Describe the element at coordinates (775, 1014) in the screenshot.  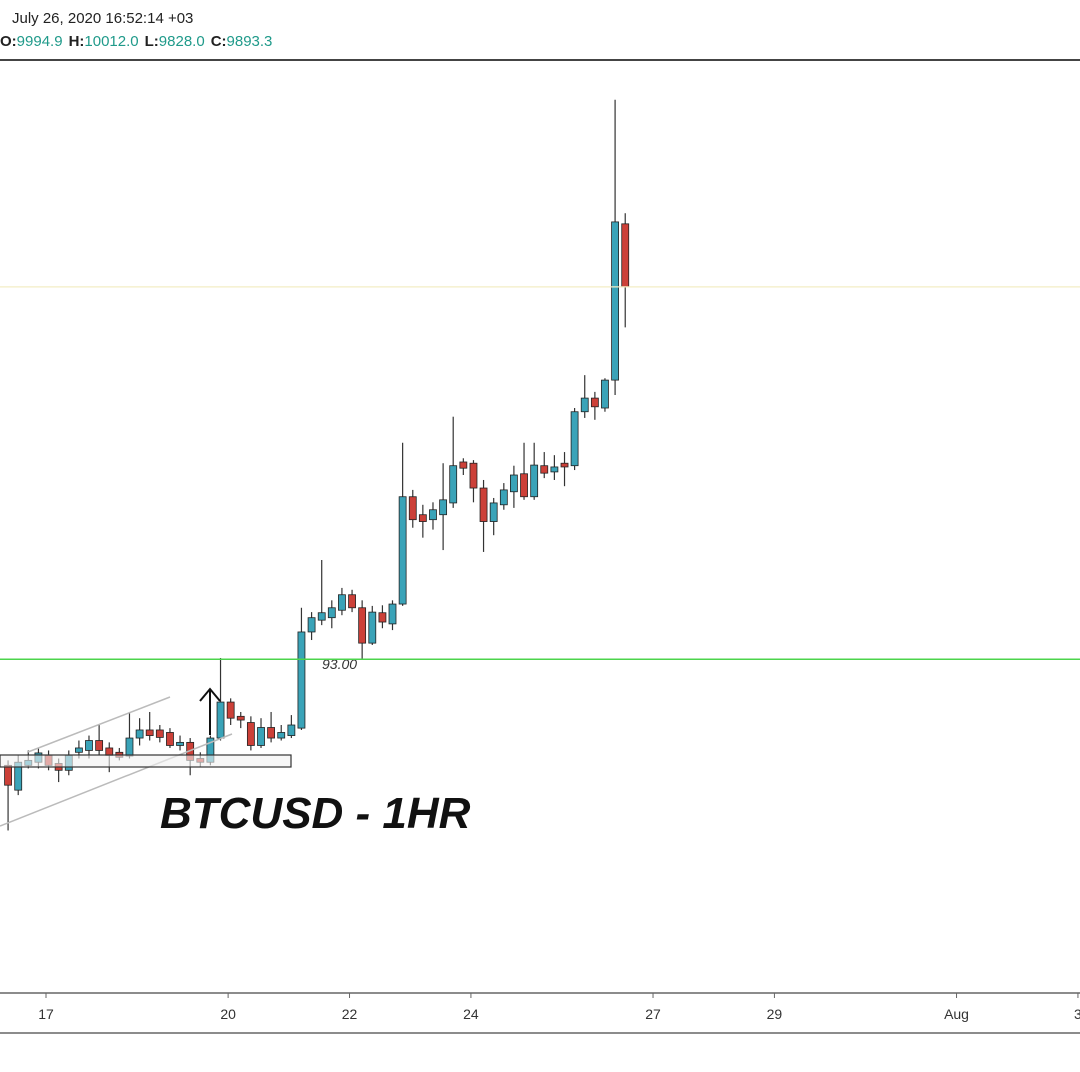
I see `x-tick-label: 29` at that location.